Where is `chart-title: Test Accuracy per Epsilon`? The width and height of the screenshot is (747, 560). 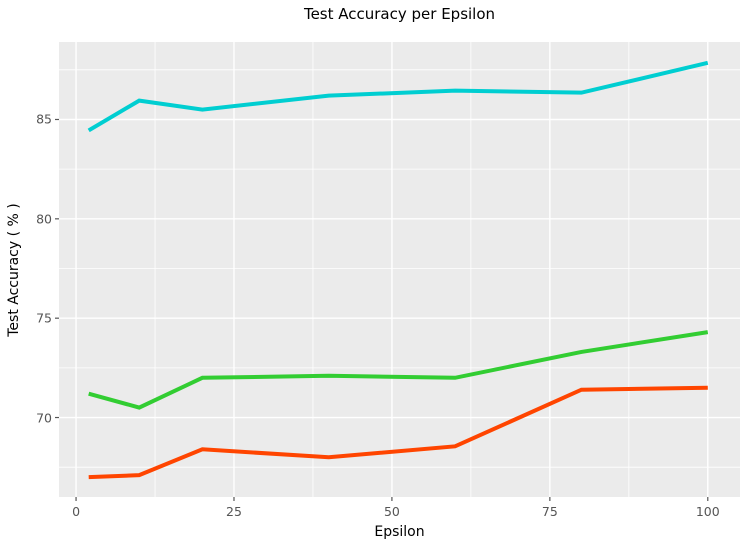
chart-title: Test Accuracy per Epsilon is located at coordinates (399, 14).